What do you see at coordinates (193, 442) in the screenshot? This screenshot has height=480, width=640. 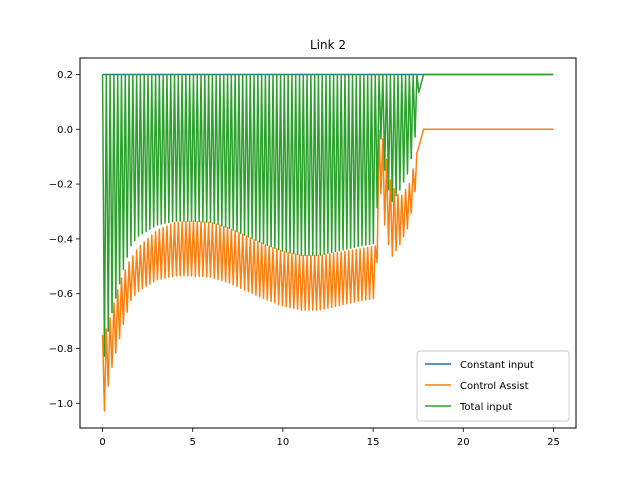 I see `x-tick-label: 5` at bounding box center [193, 442].